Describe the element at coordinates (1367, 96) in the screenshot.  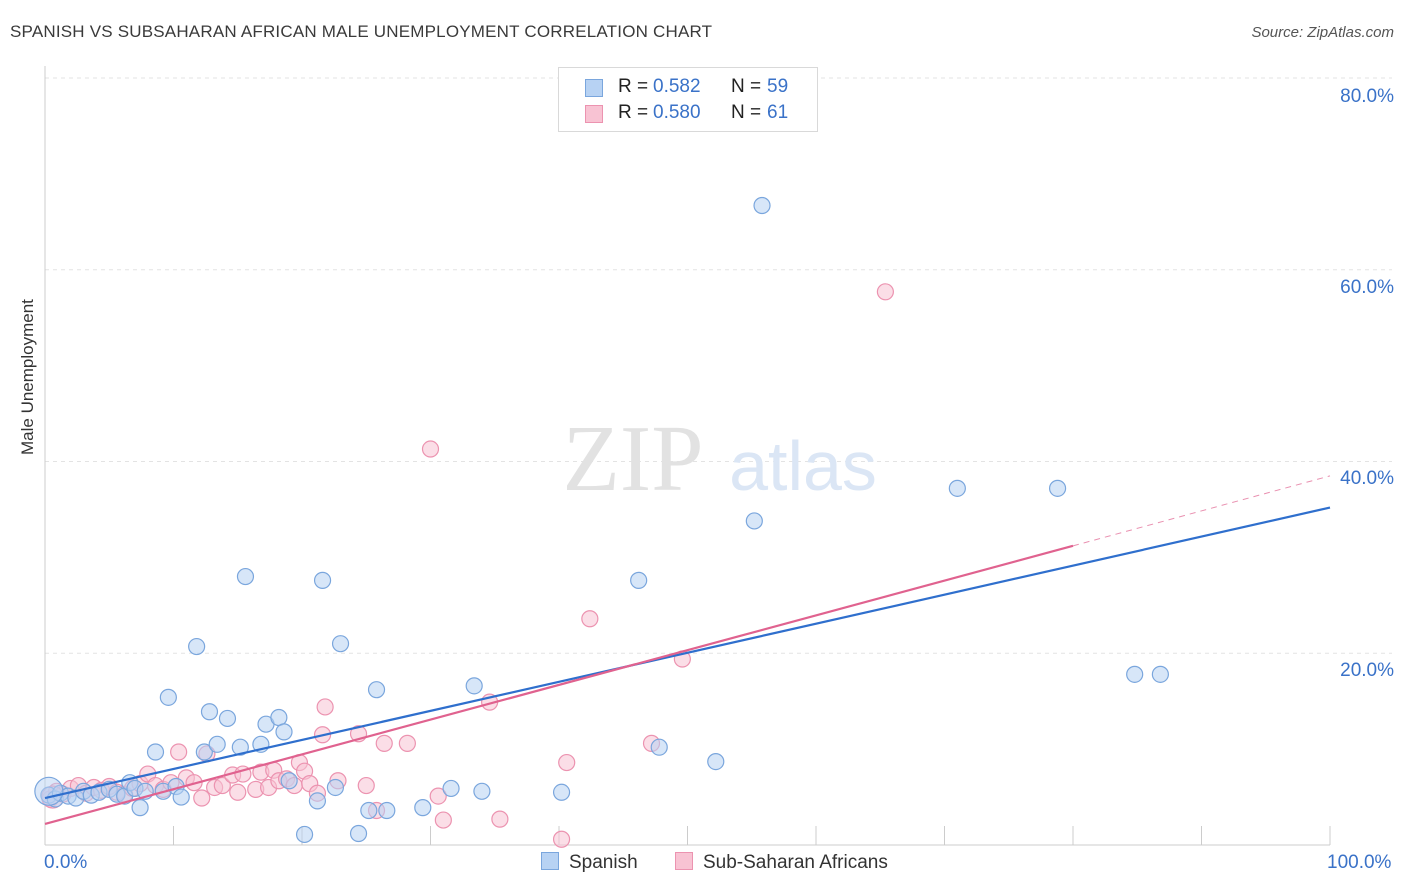
I see `y-tick-80: 80.0%` at that location.